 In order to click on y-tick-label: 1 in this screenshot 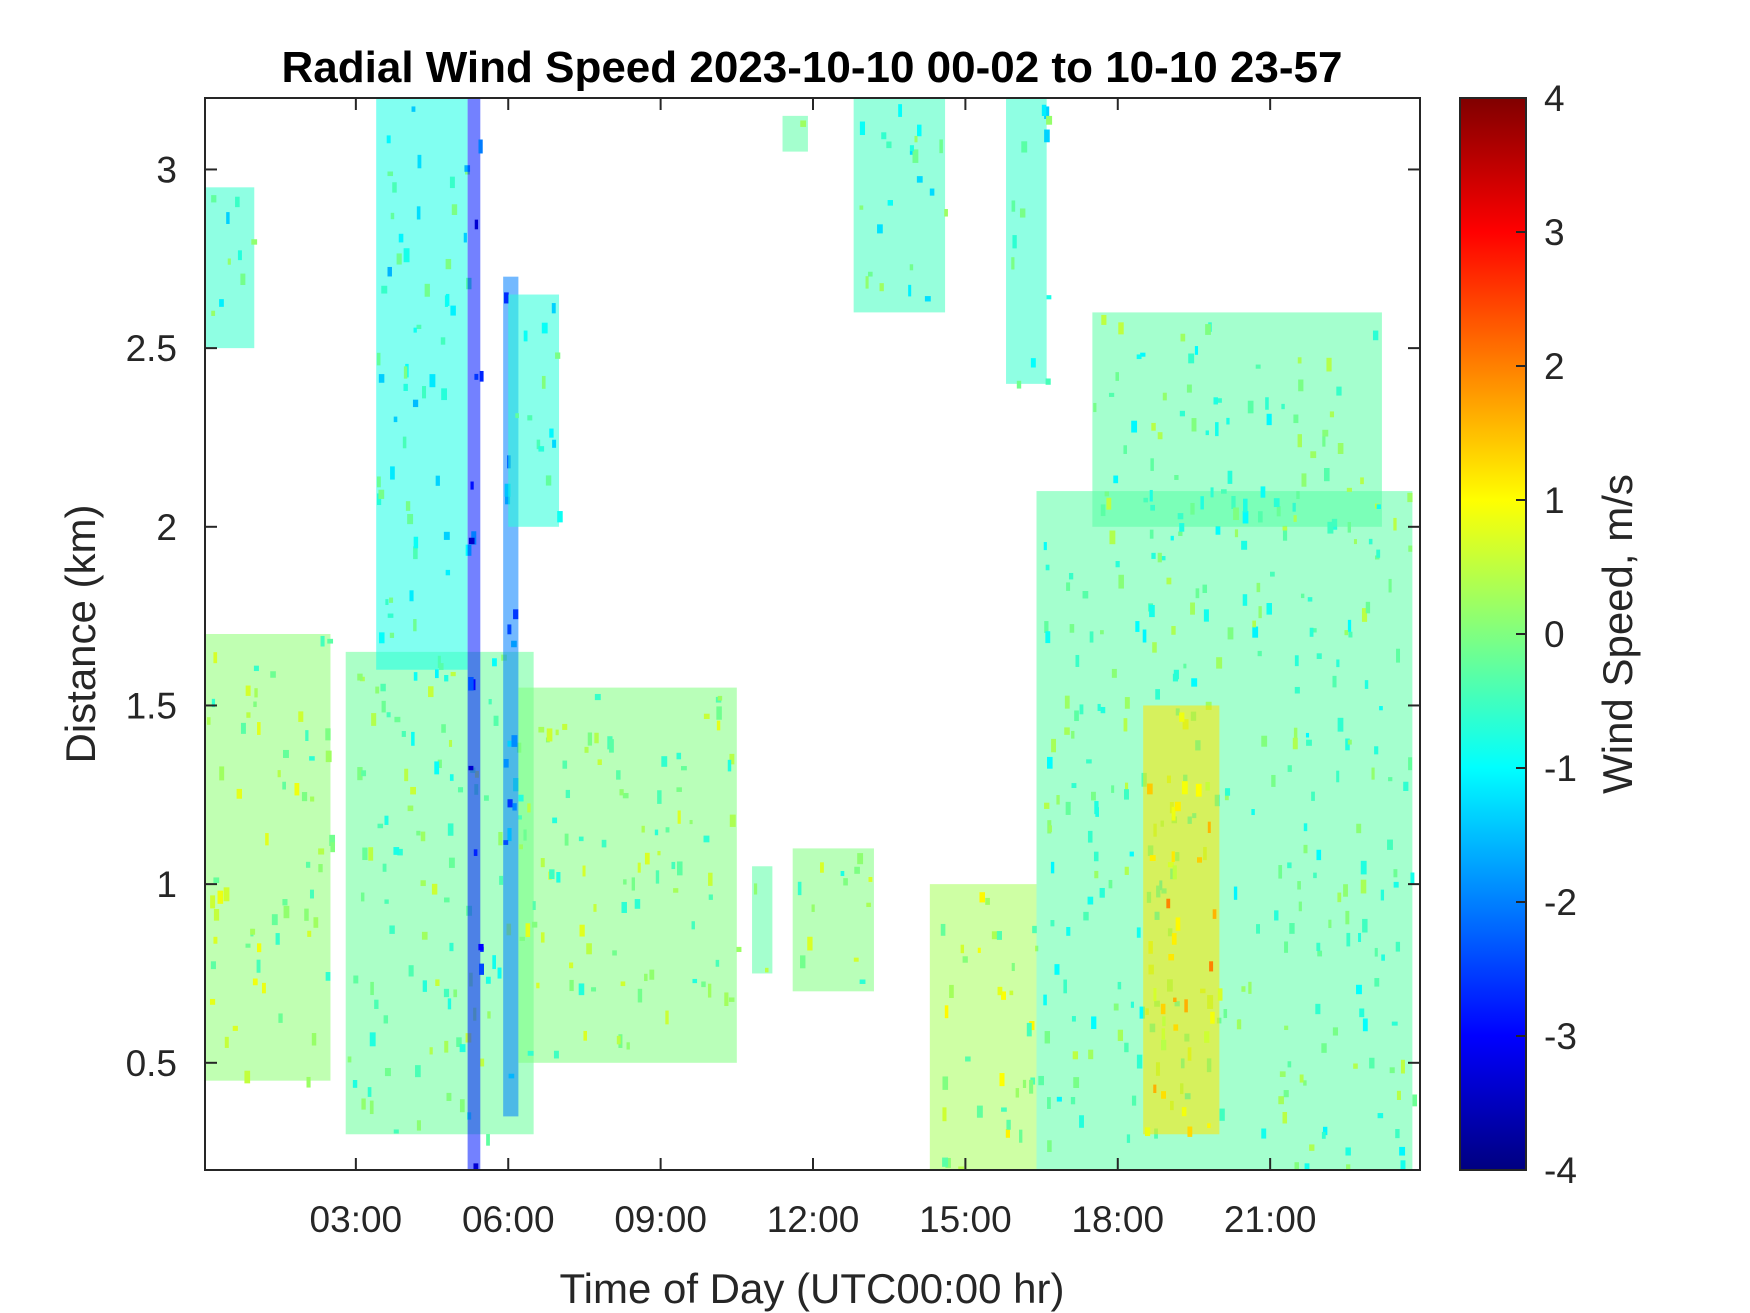, I will do `click(166, 884)`.